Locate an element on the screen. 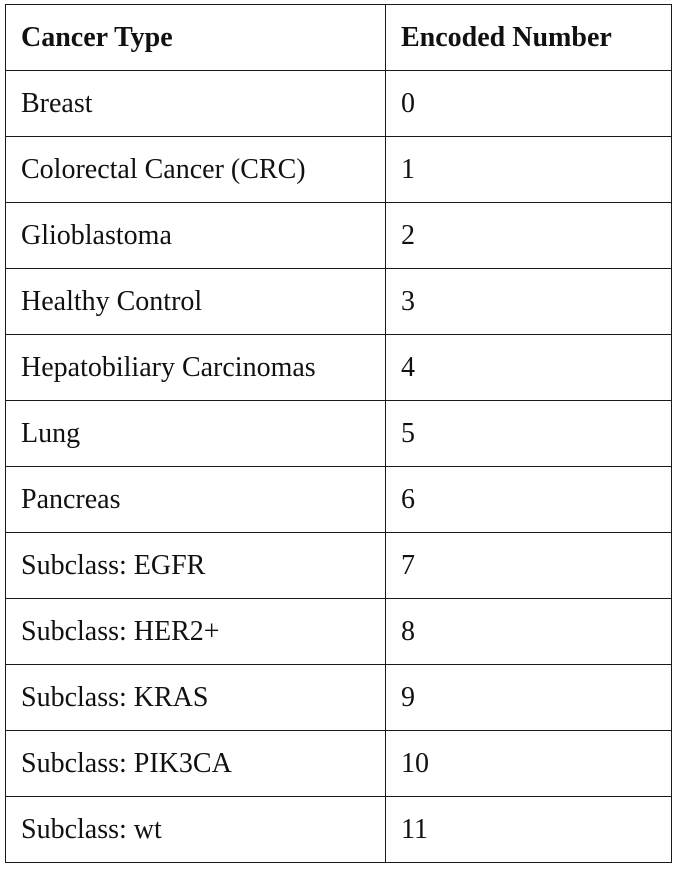  table-row: Healthy Control 3 is located at coordinates (338, 301).